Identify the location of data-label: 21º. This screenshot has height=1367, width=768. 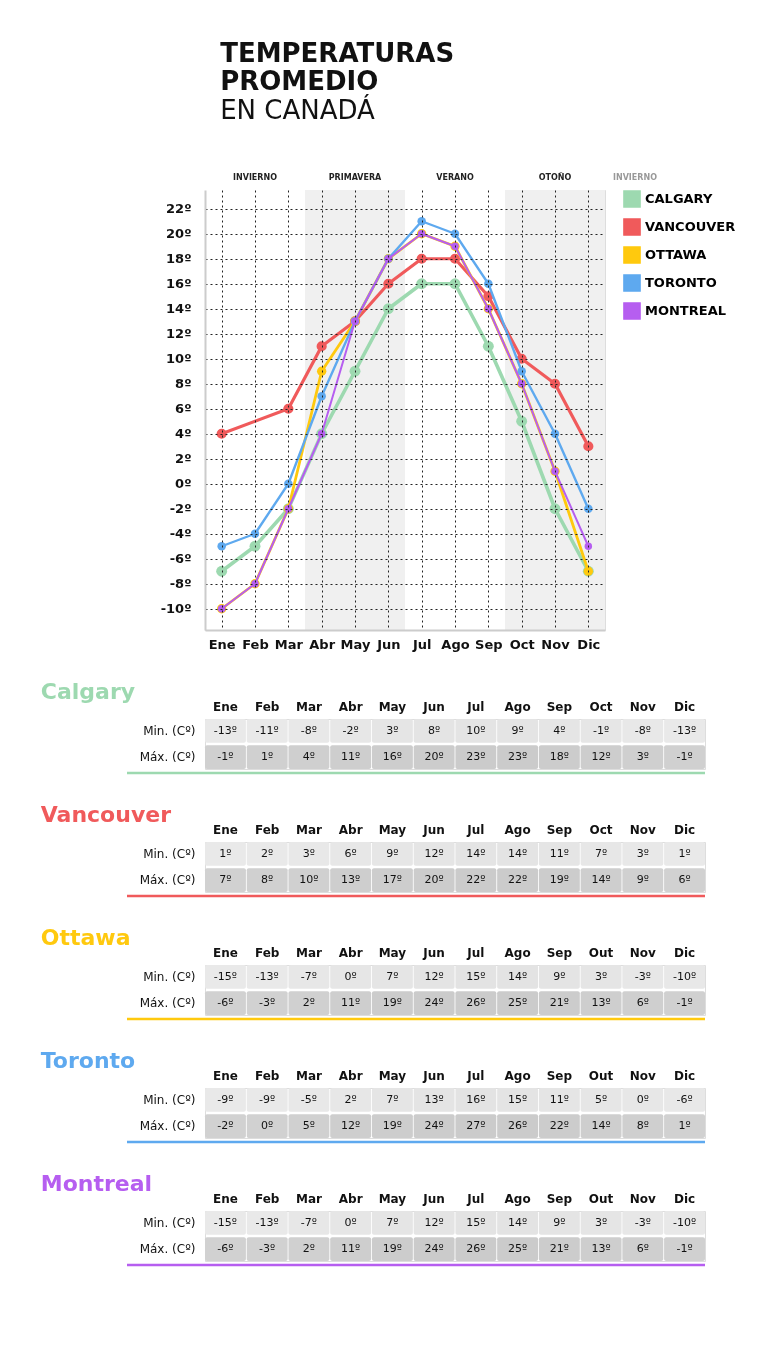
(559, 1249).